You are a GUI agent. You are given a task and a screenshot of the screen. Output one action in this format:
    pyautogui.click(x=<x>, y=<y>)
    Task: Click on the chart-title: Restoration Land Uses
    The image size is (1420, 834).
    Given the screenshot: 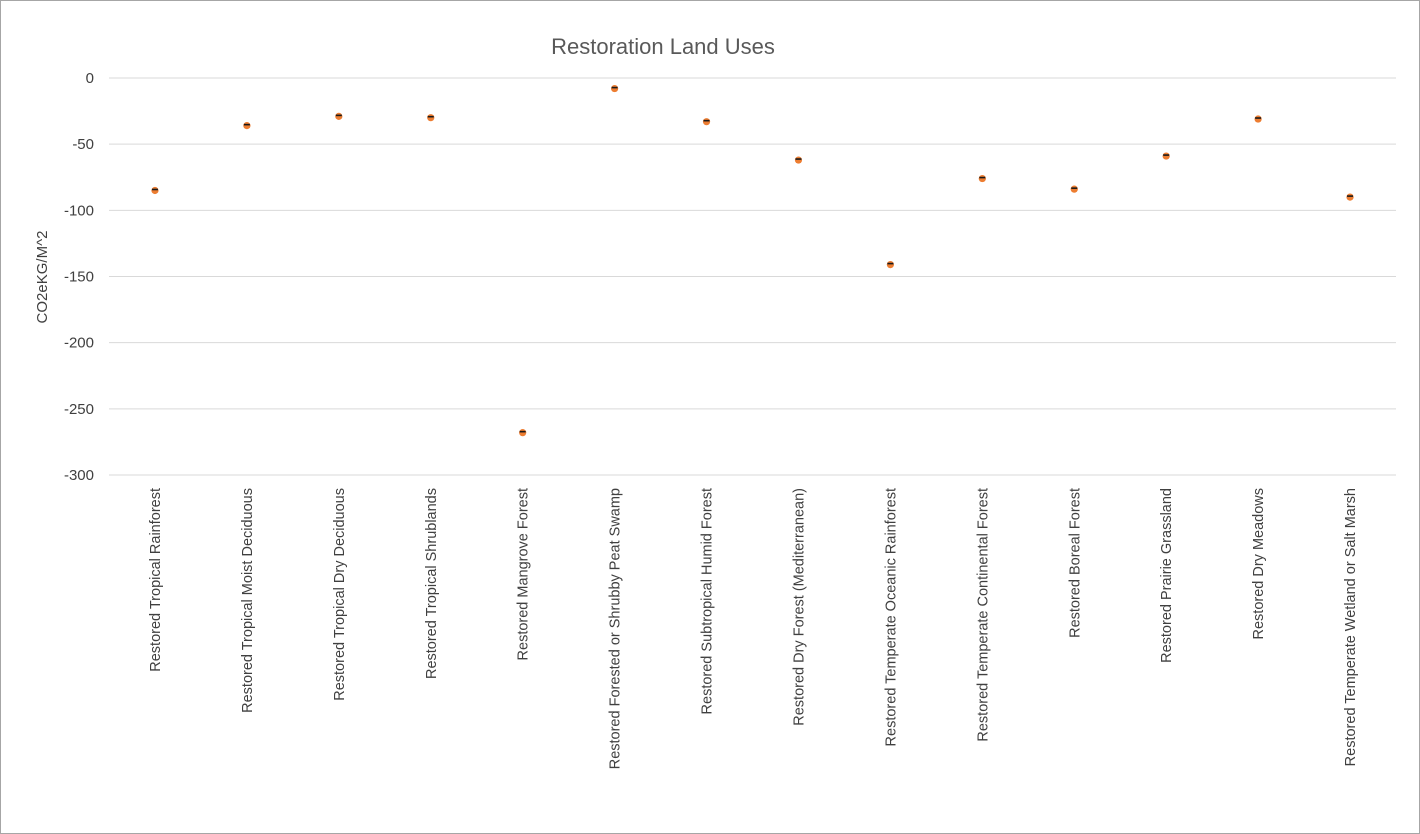 What is the action you would take?
    pyautogui.click(x=663, y=46)
    